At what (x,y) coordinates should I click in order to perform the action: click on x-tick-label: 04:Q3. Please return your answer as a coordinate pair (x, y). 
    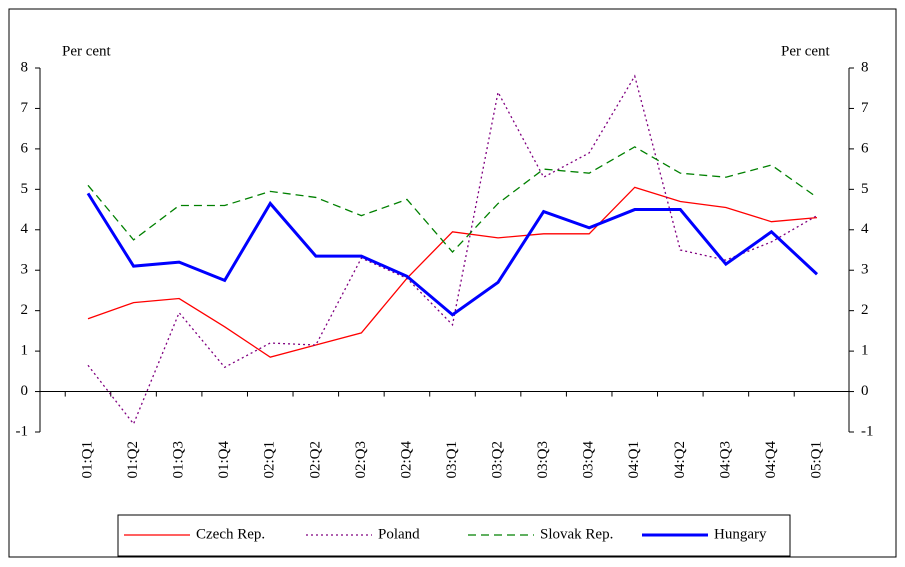
    Looking at the image, I should click on (725, 460).